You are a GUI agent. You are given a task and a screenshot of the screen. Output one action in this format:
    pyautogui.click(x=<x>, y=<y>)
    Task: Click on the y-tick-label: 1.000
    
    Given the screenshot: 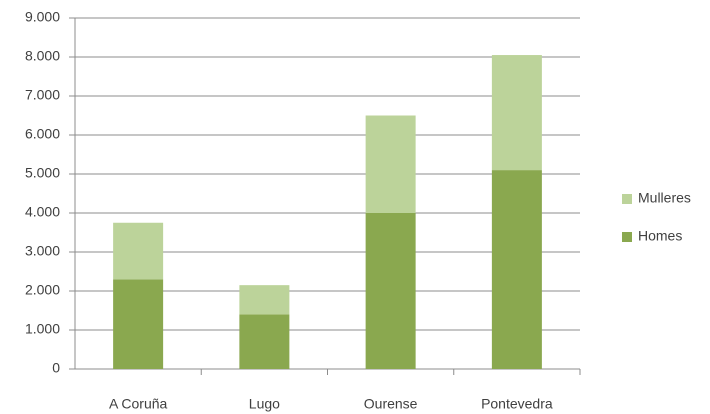 What is the action you would take?
    pyautogui.click(x=42, y=329)
    